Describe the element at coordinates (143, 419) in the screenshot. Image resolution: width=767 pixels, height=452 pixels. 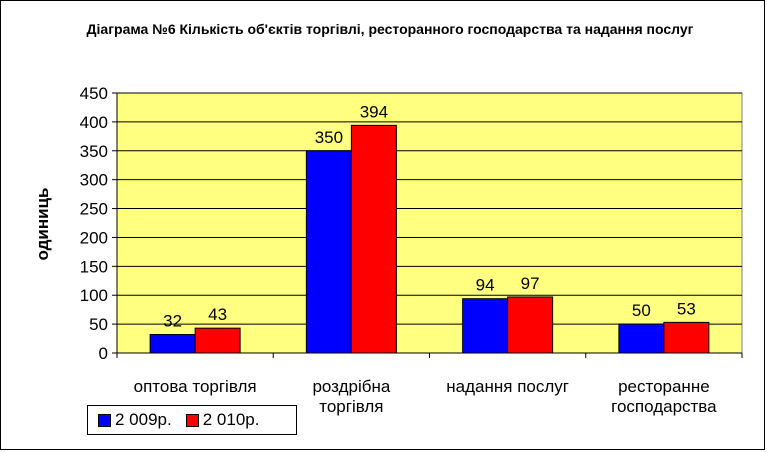
I see `legend-label-2009: 2 009р.` at that location.